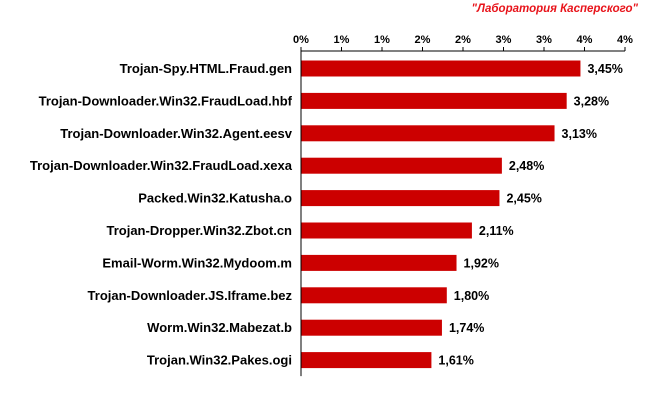 This screenshot has width=650, height=400. What do you see at coordinates (466, 328) in the screenshot?
I see `data-label: 1,74%` at bounding box center [466, 328].